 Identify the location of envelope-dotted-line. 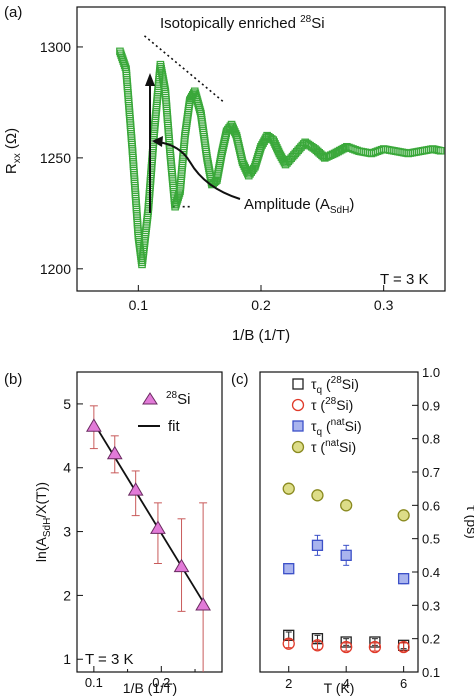
(184, 69).